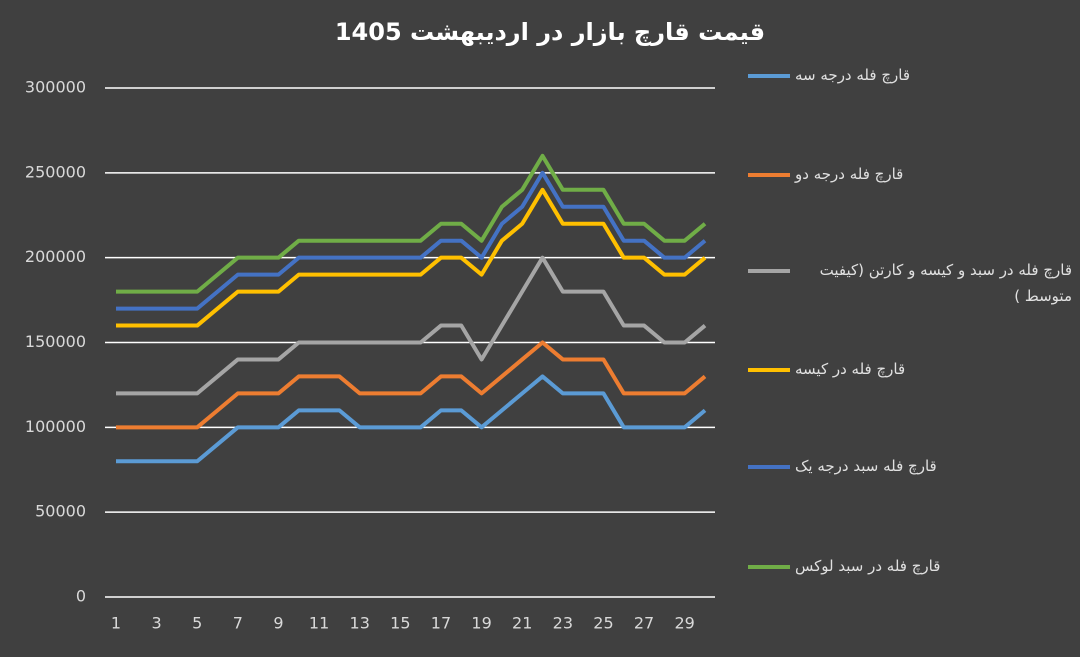  I want to click on y-tick-label: 100000, so click(55, 426).